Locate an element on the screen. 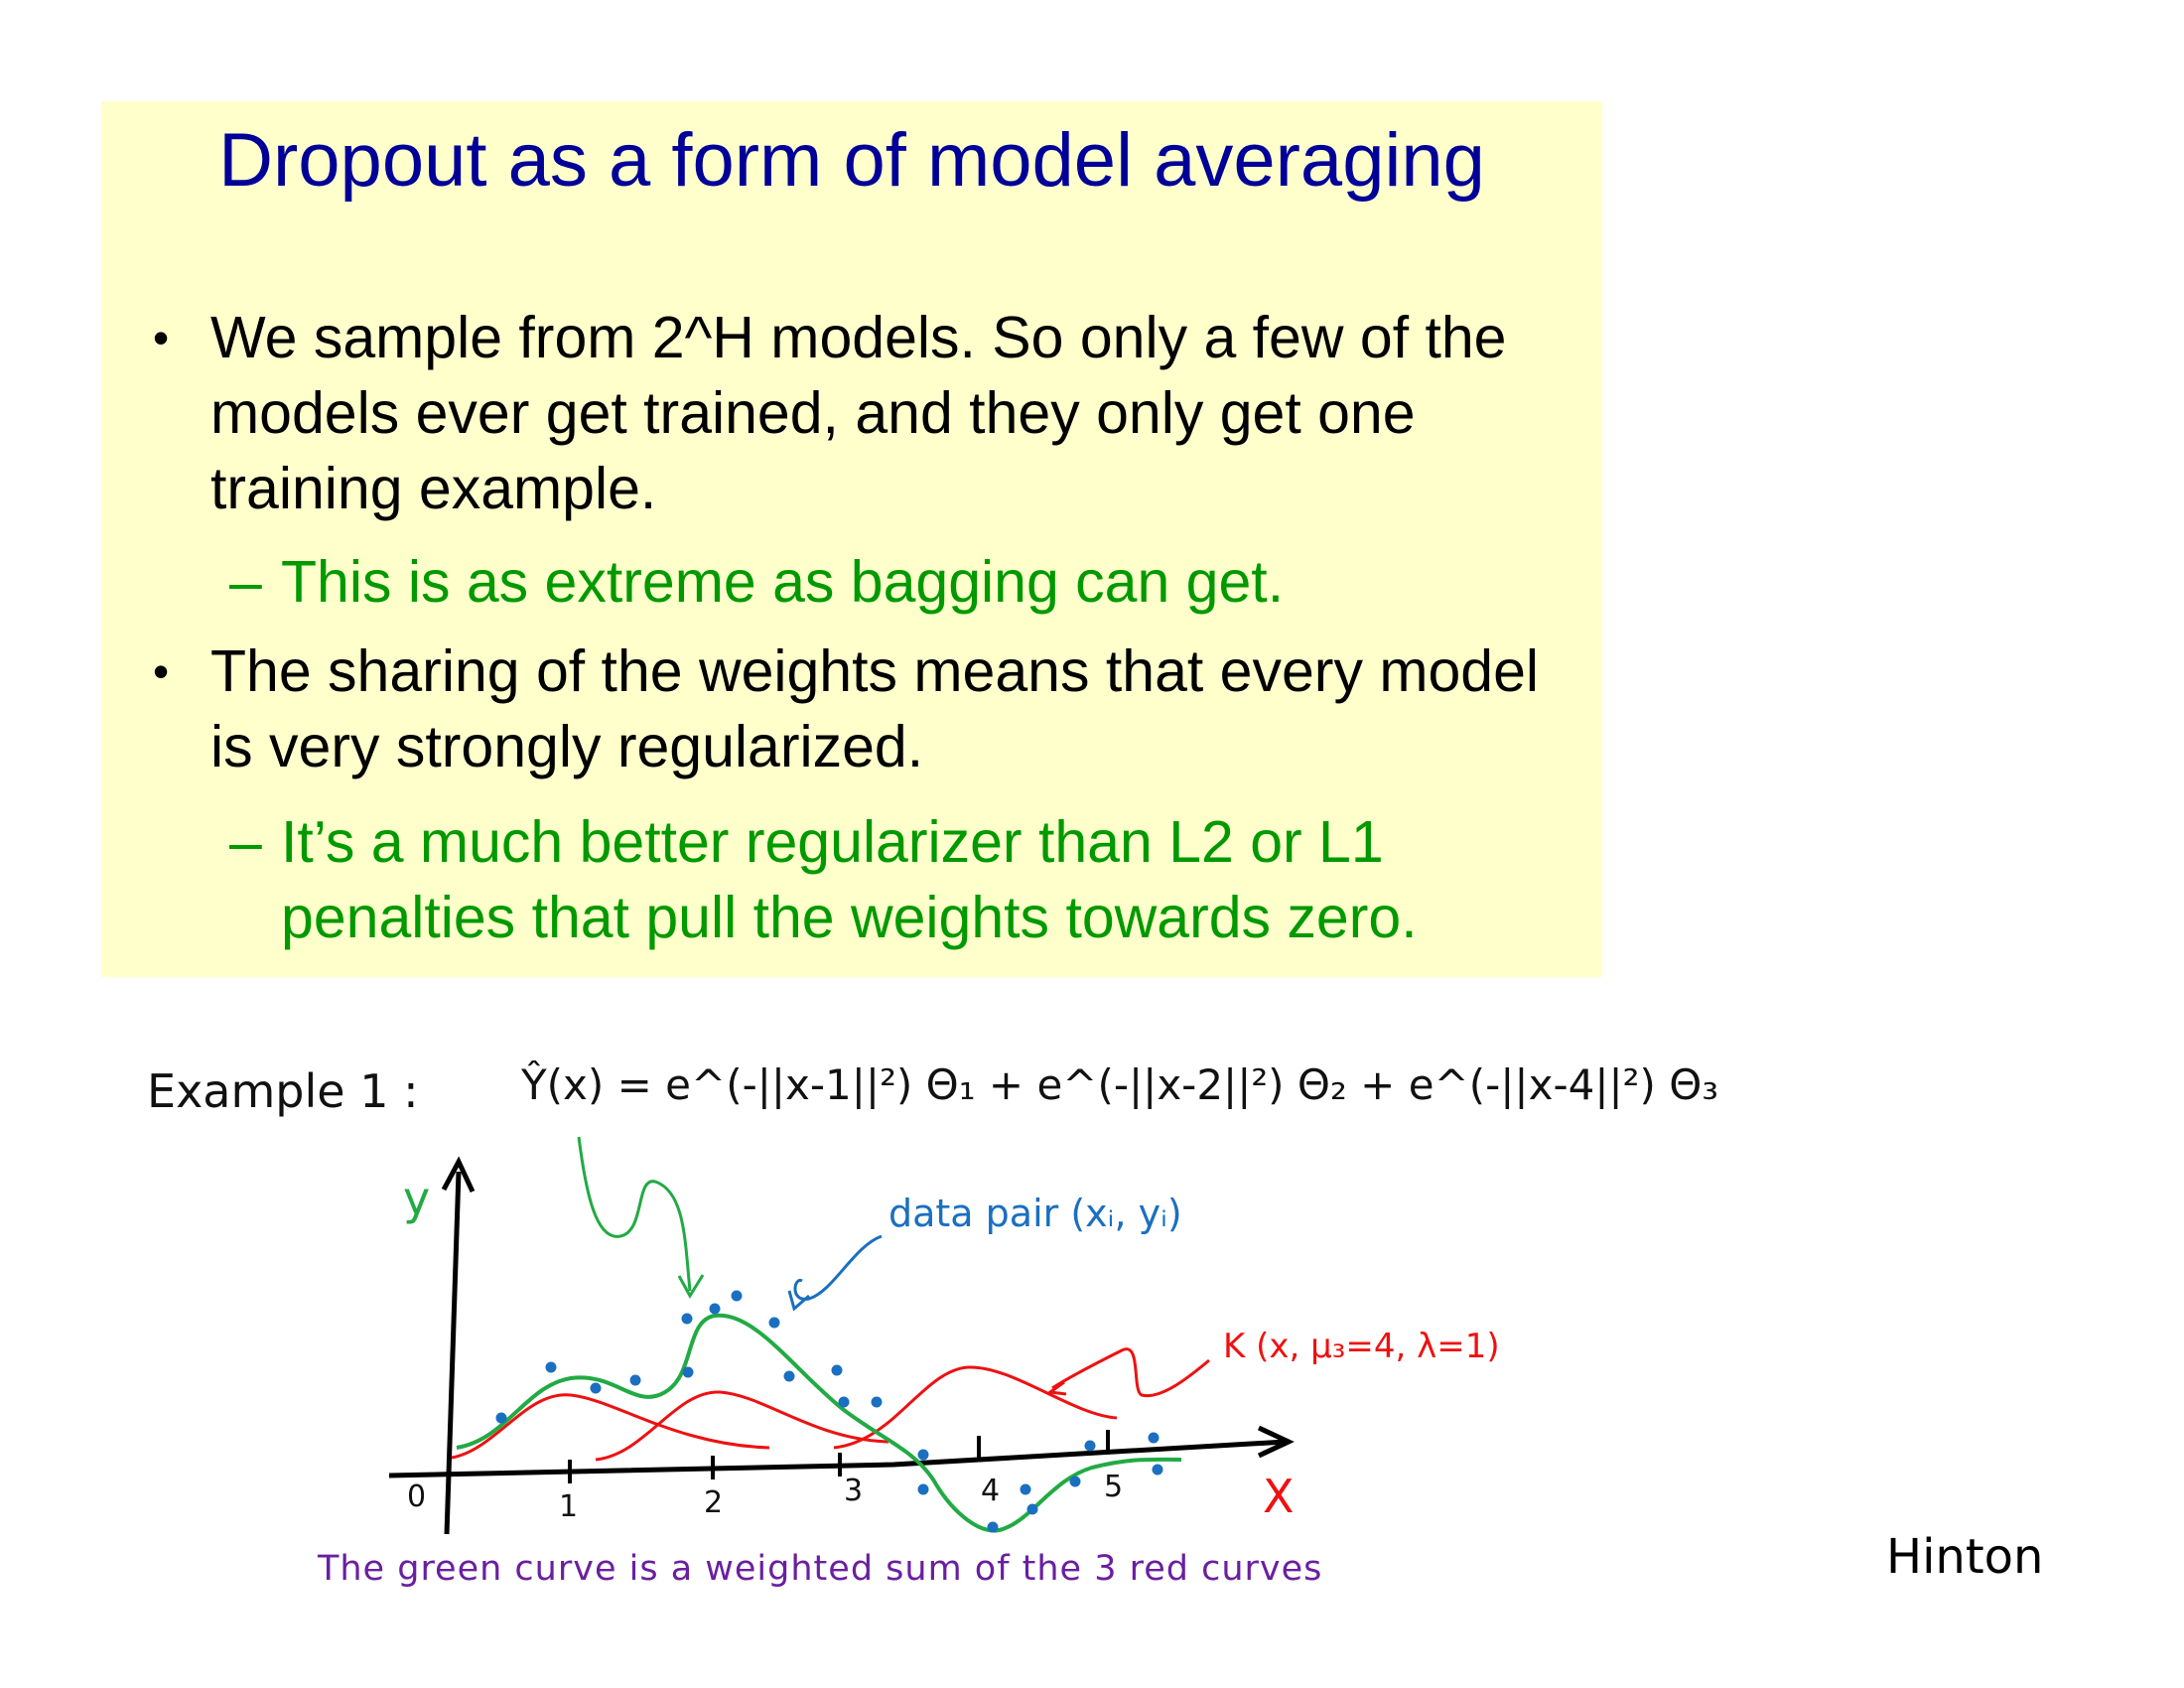 The width and height of the screenshot is (2184, 1688). x-ticks is located at coordinates (839, 1456).